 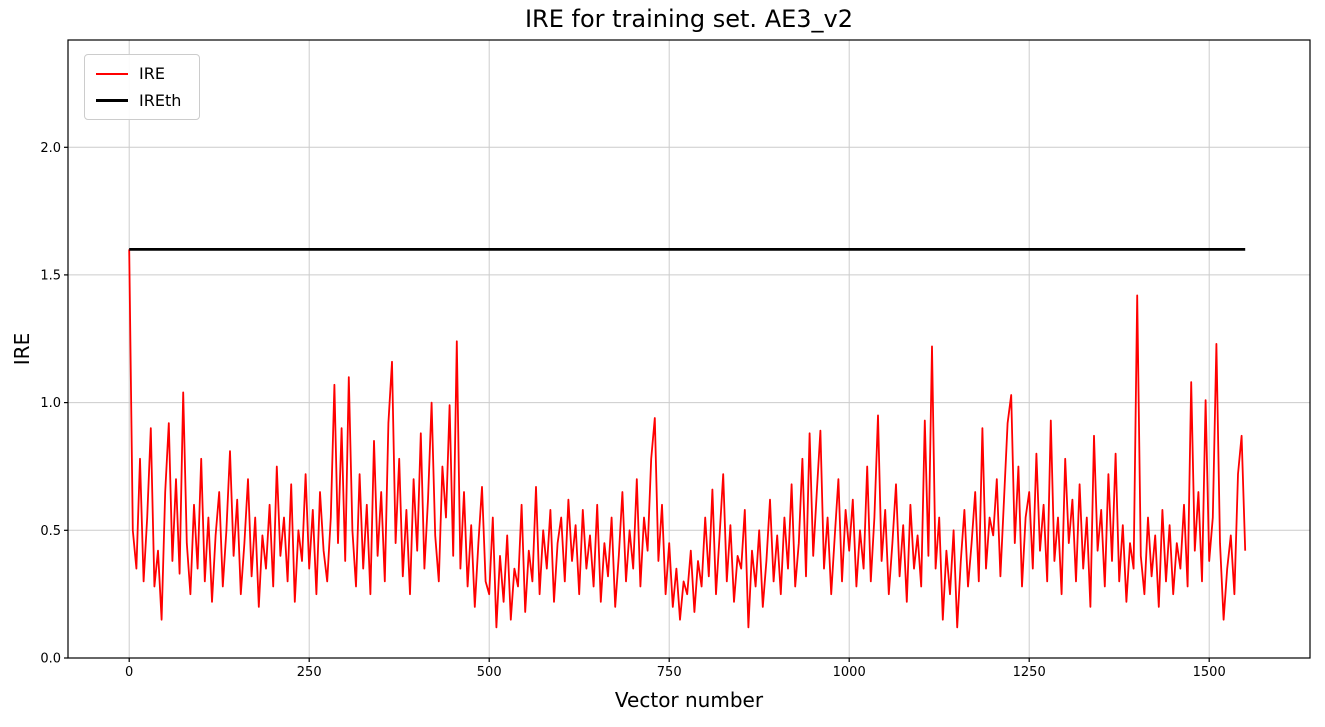 I want to click on ireth-line-swatch, so click(x=112, y=100).